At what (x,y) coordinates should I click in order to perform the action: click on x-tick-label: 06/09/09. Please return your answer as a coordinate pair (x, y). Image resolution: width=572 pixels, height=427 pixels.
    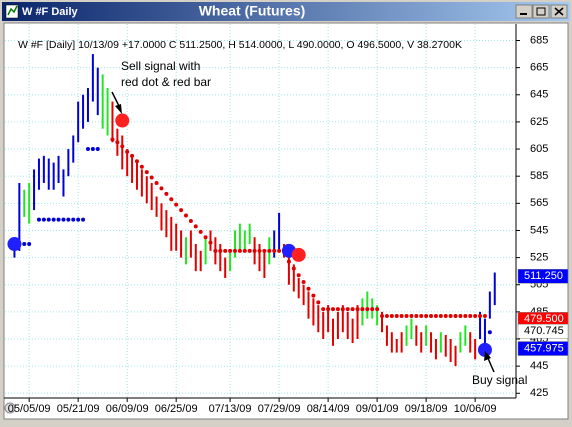
    Looking at the image, I should click on (127, 409).